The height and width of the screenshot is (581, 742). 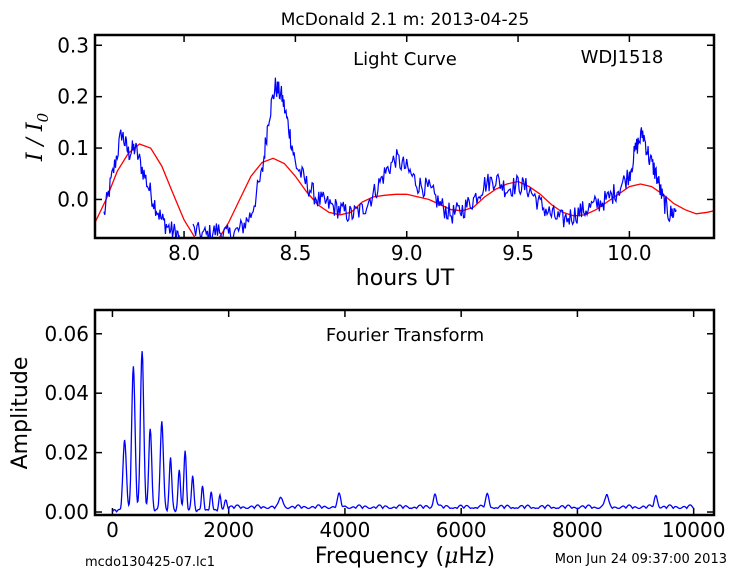 What do you see at coordinates (112, 530) in the screenshot?
I see `fourier-xtick-label: 0` at bounding box center [112, 530].